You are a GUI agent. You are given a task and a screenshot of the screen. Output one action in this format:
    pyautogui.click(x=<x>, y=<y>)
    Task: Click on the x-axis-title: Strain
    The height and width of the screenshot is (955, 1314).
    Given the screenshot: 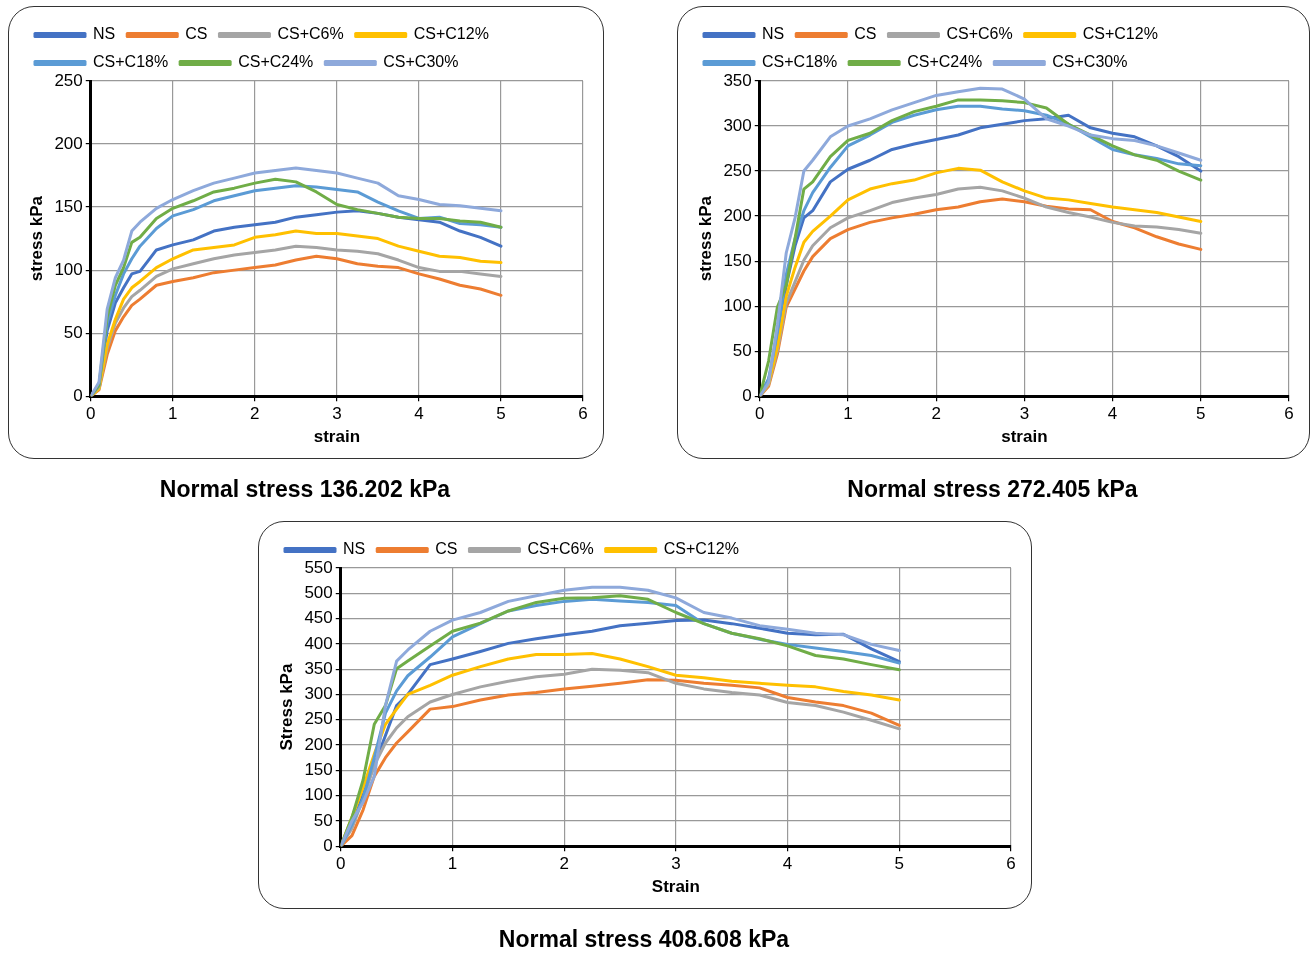 What is the action you would take?
    pyautogui.click(x=675, y=887)
    